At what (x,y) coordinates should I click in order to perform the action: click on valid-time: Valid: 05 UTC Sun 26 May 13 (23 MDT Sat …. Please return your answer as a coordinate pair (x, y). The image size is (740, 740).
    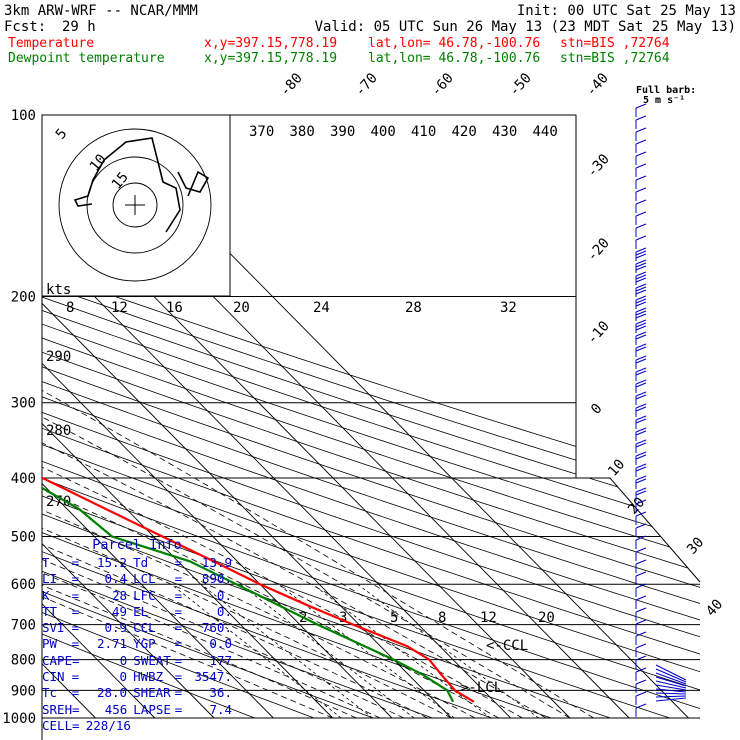
    Looking at the image, I should click on (525, 27).